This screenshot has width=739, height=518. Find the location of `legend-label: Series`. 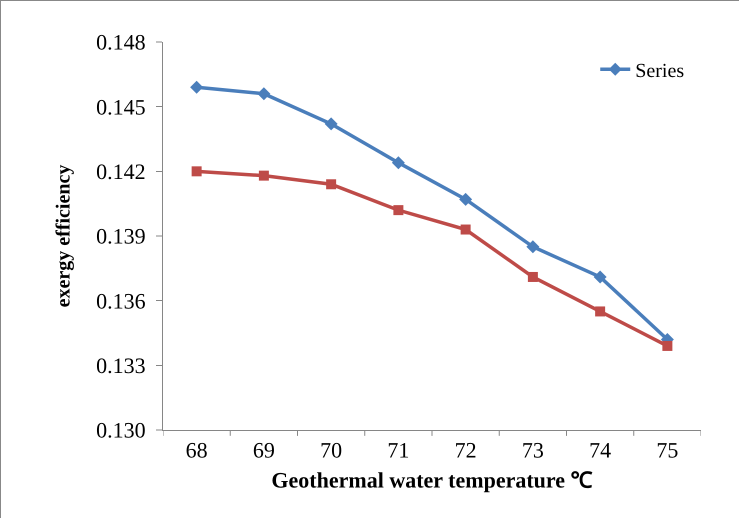

legend-label: Series is located at coordinates (659, 71).